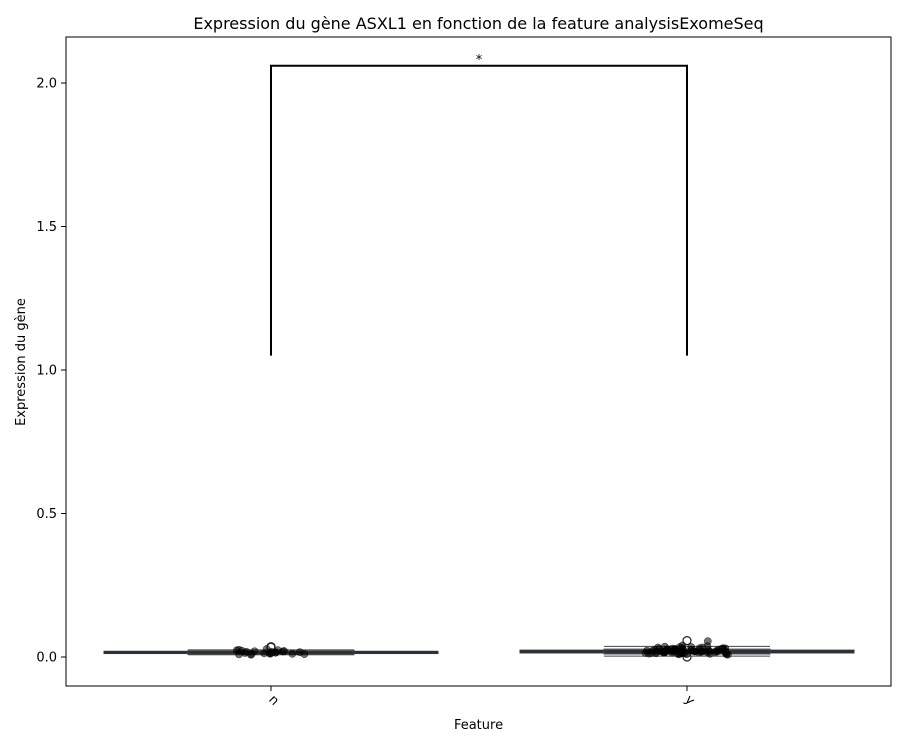 Image resolution: width=906 pixels, height=750 pixels. Describe the element at coordinates (273, 700) in the screenshot. I see `x-tick-label: n` at that location.